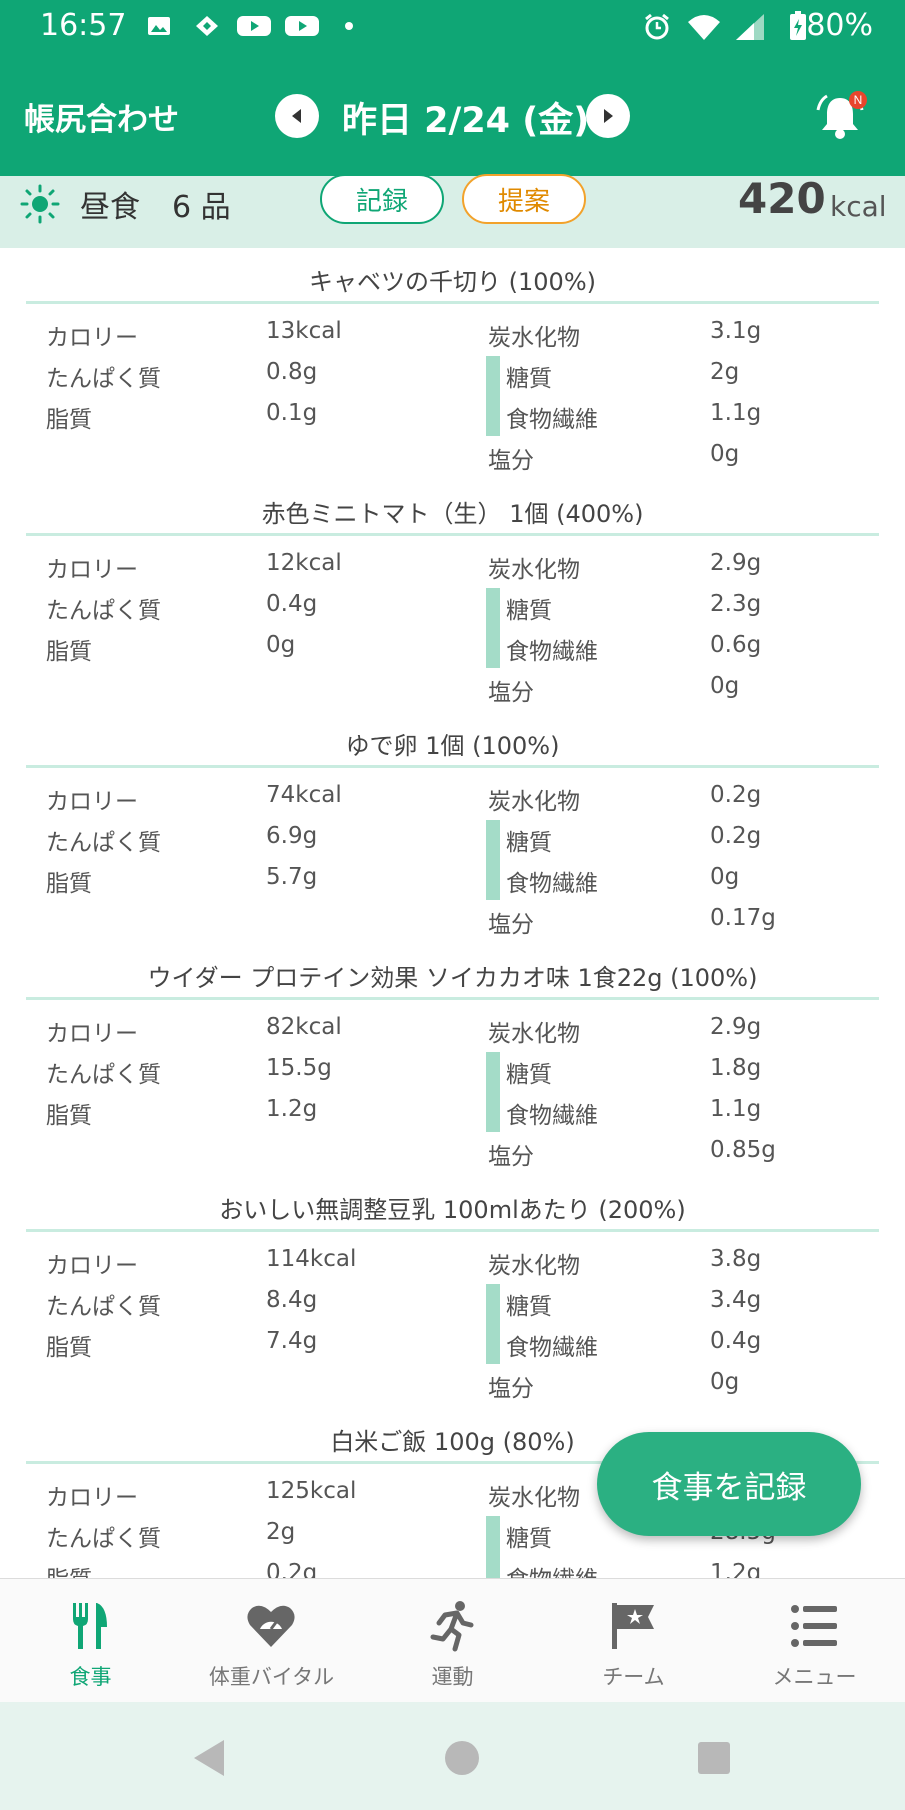 This screenshot has width=905, height=1810. I want to click on nav-weight-vitals: 体重バイタル, so click(271, 1641).